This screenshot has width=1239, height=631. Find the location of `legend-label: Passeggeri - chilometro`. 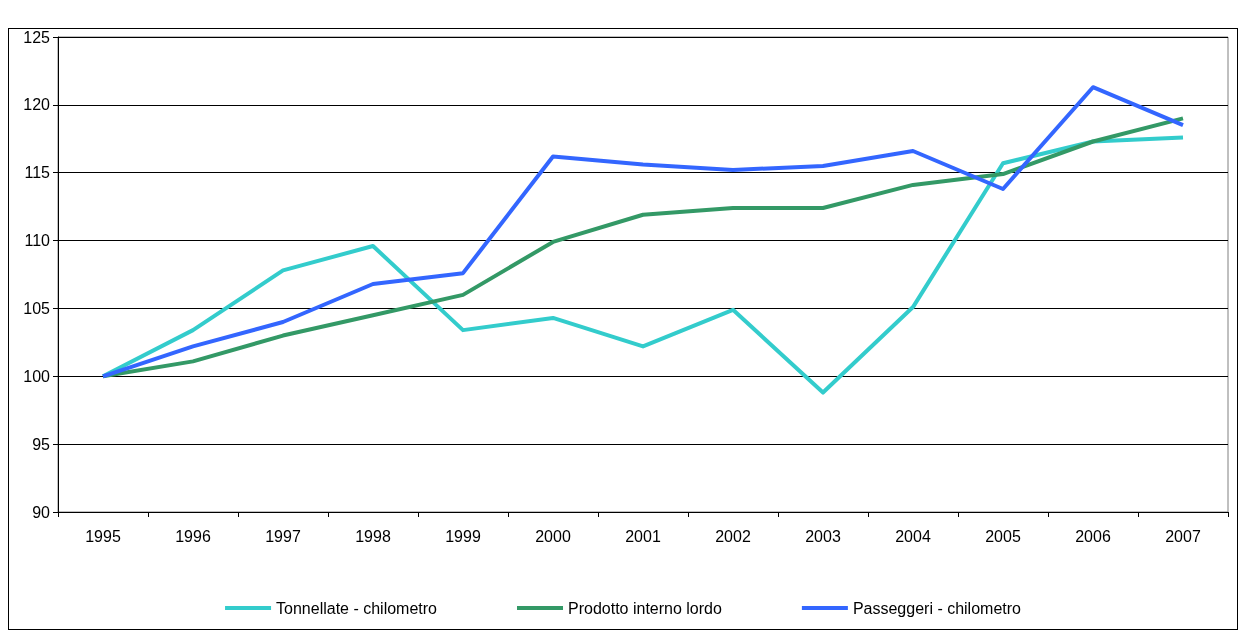

legend-label: Passeggeri - chilometro is located at coordinates (937, 608).